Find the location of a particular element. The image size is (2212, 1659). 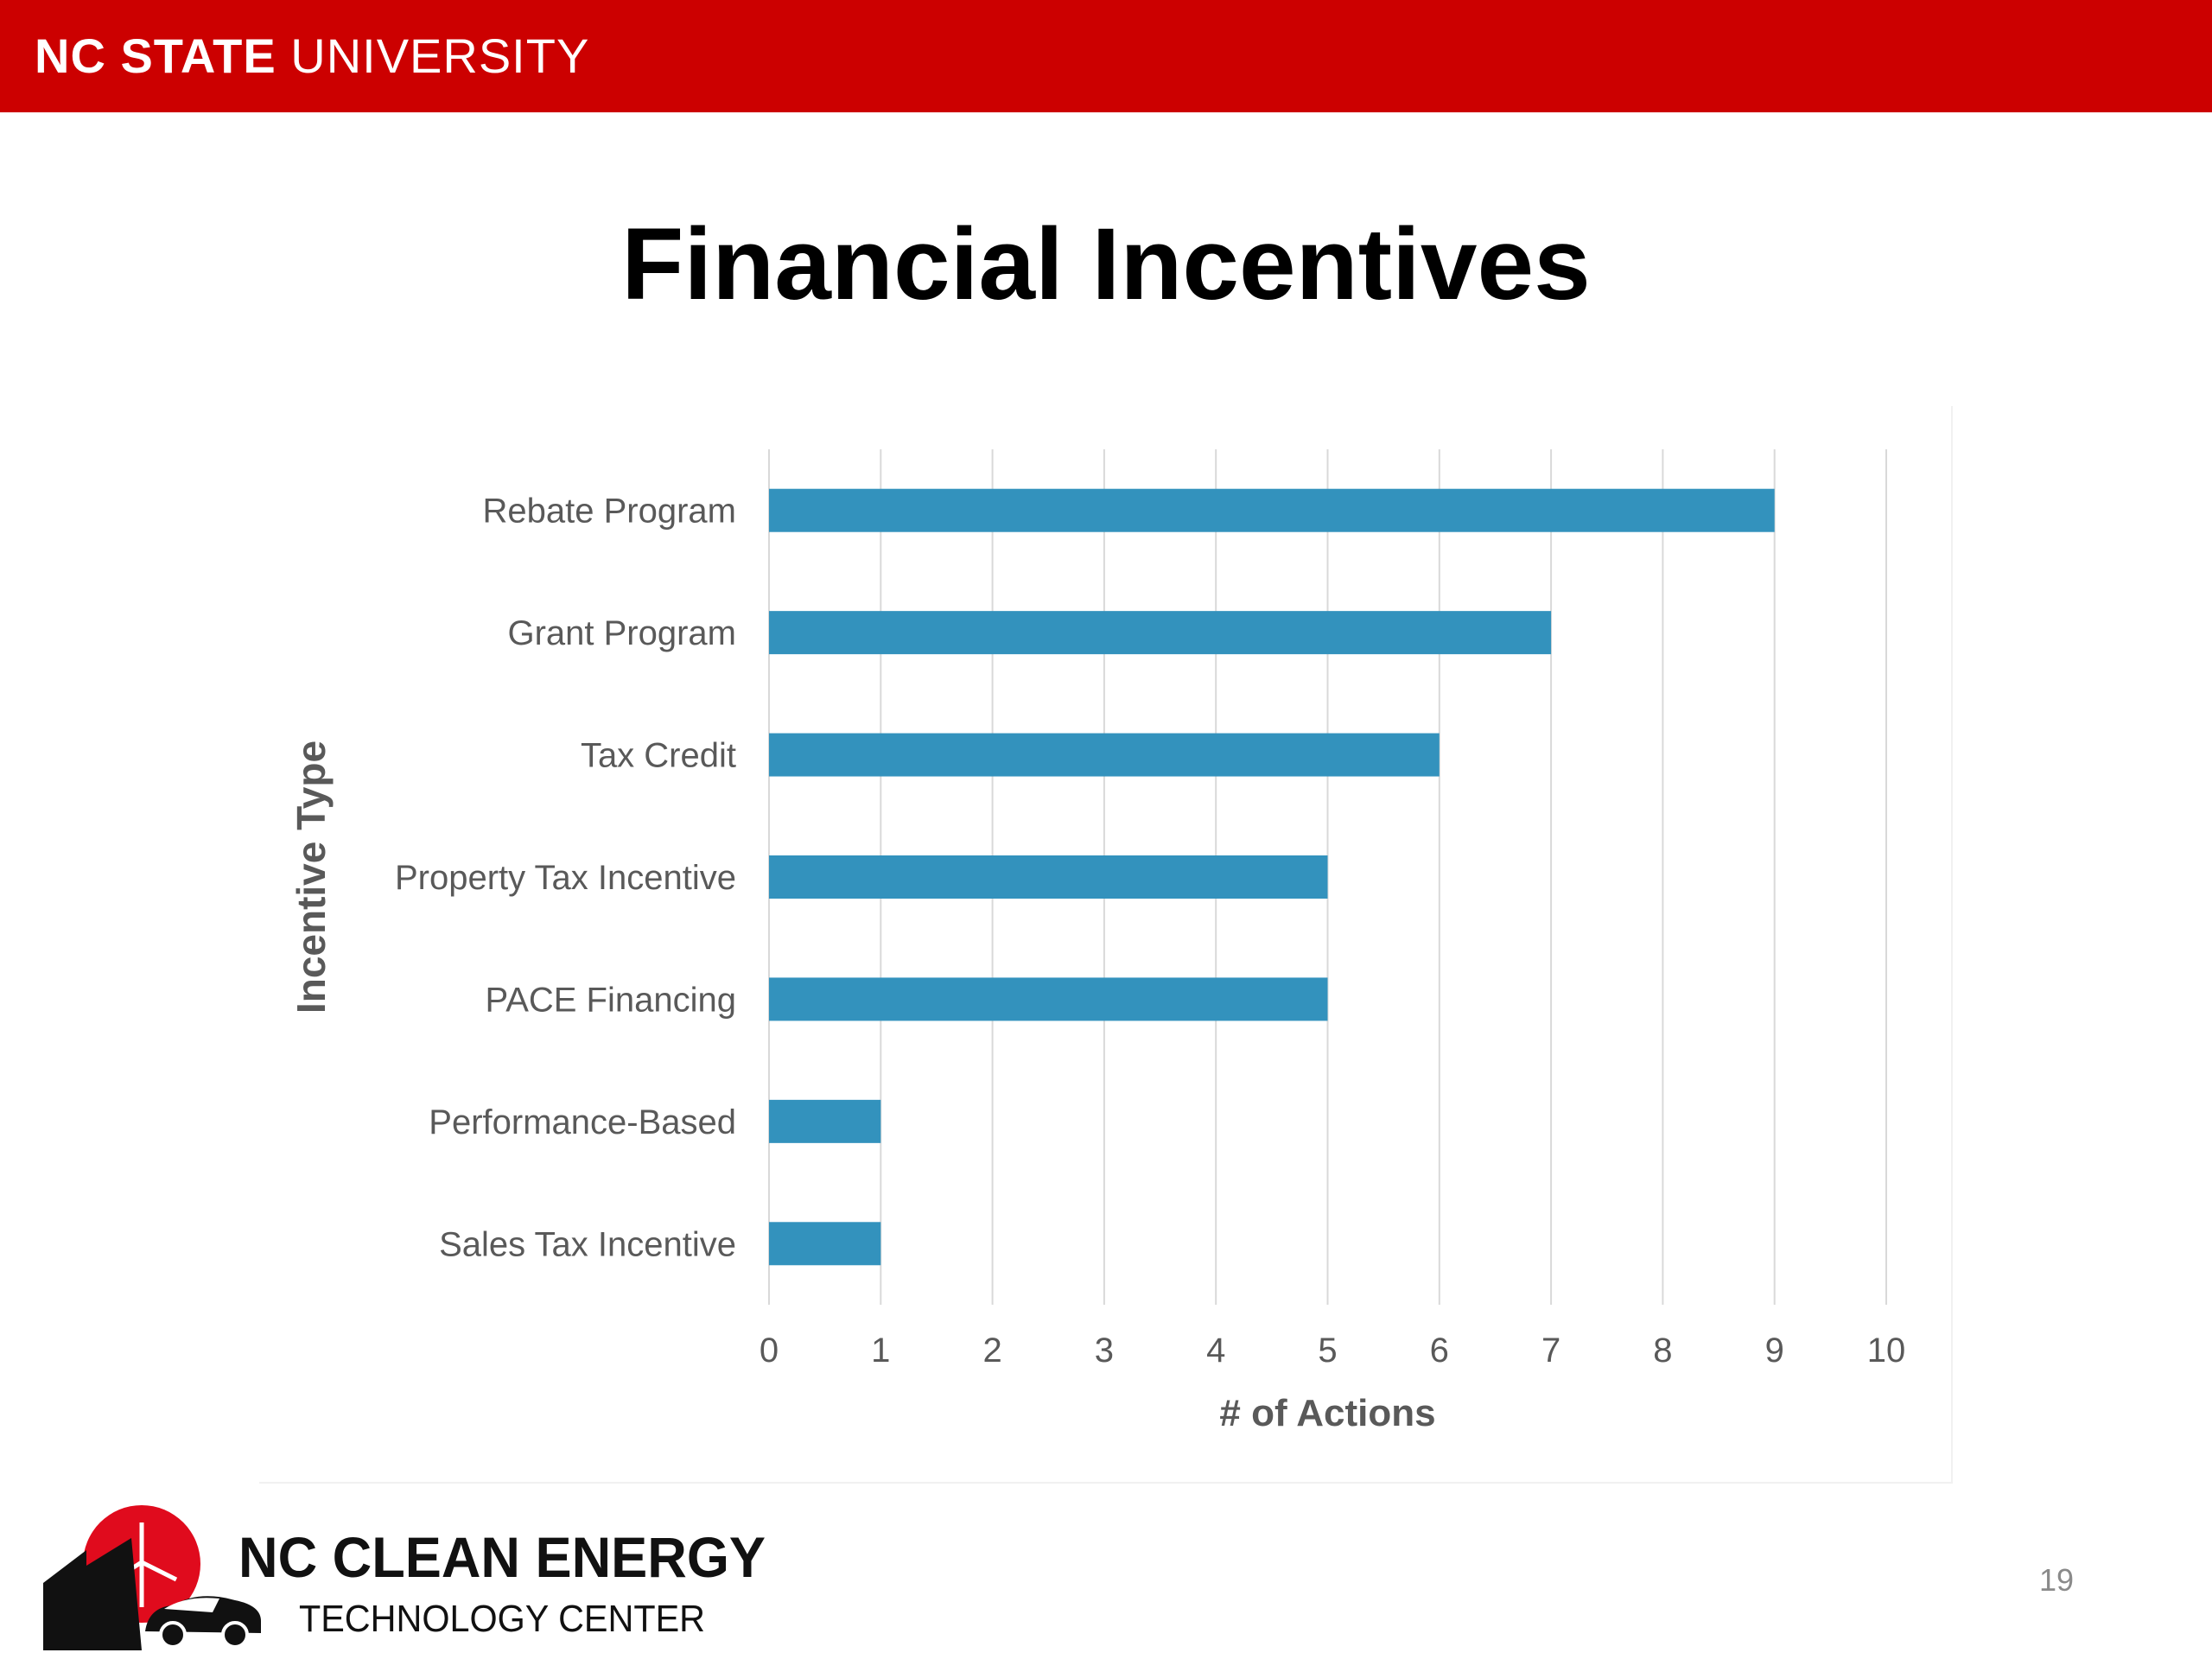

logo-line2: TECHNOLOGY CENTER is located at coordinates (502, 1619).